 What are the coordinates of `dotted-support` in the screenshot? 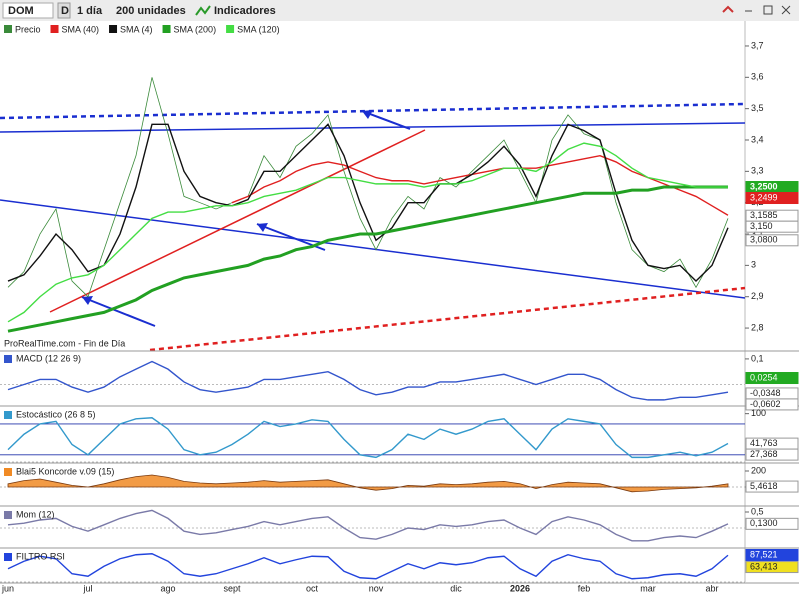 It's located at (447, 319).